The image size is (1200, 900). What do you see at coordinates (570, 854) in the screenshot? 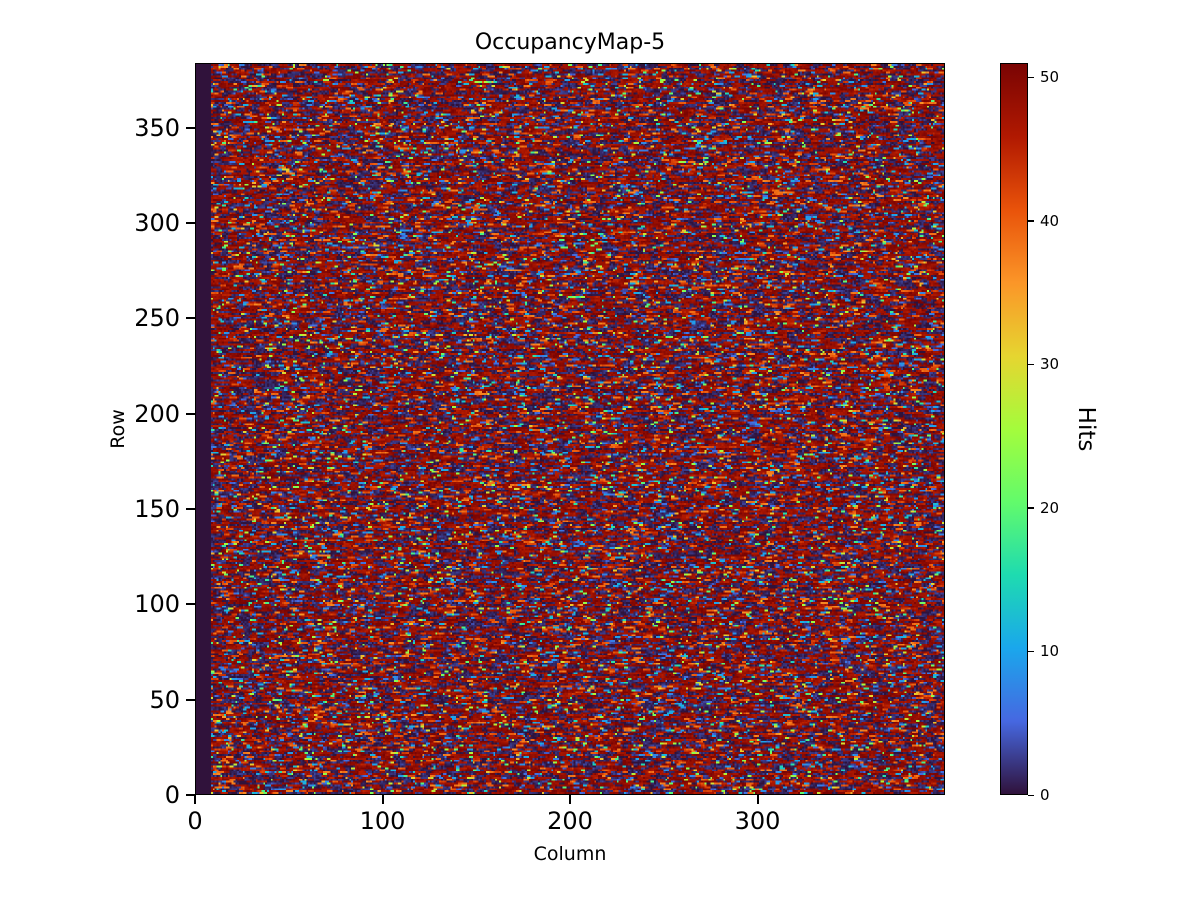
I see `x-axis-label: Column` at bounding box center [570, 854].